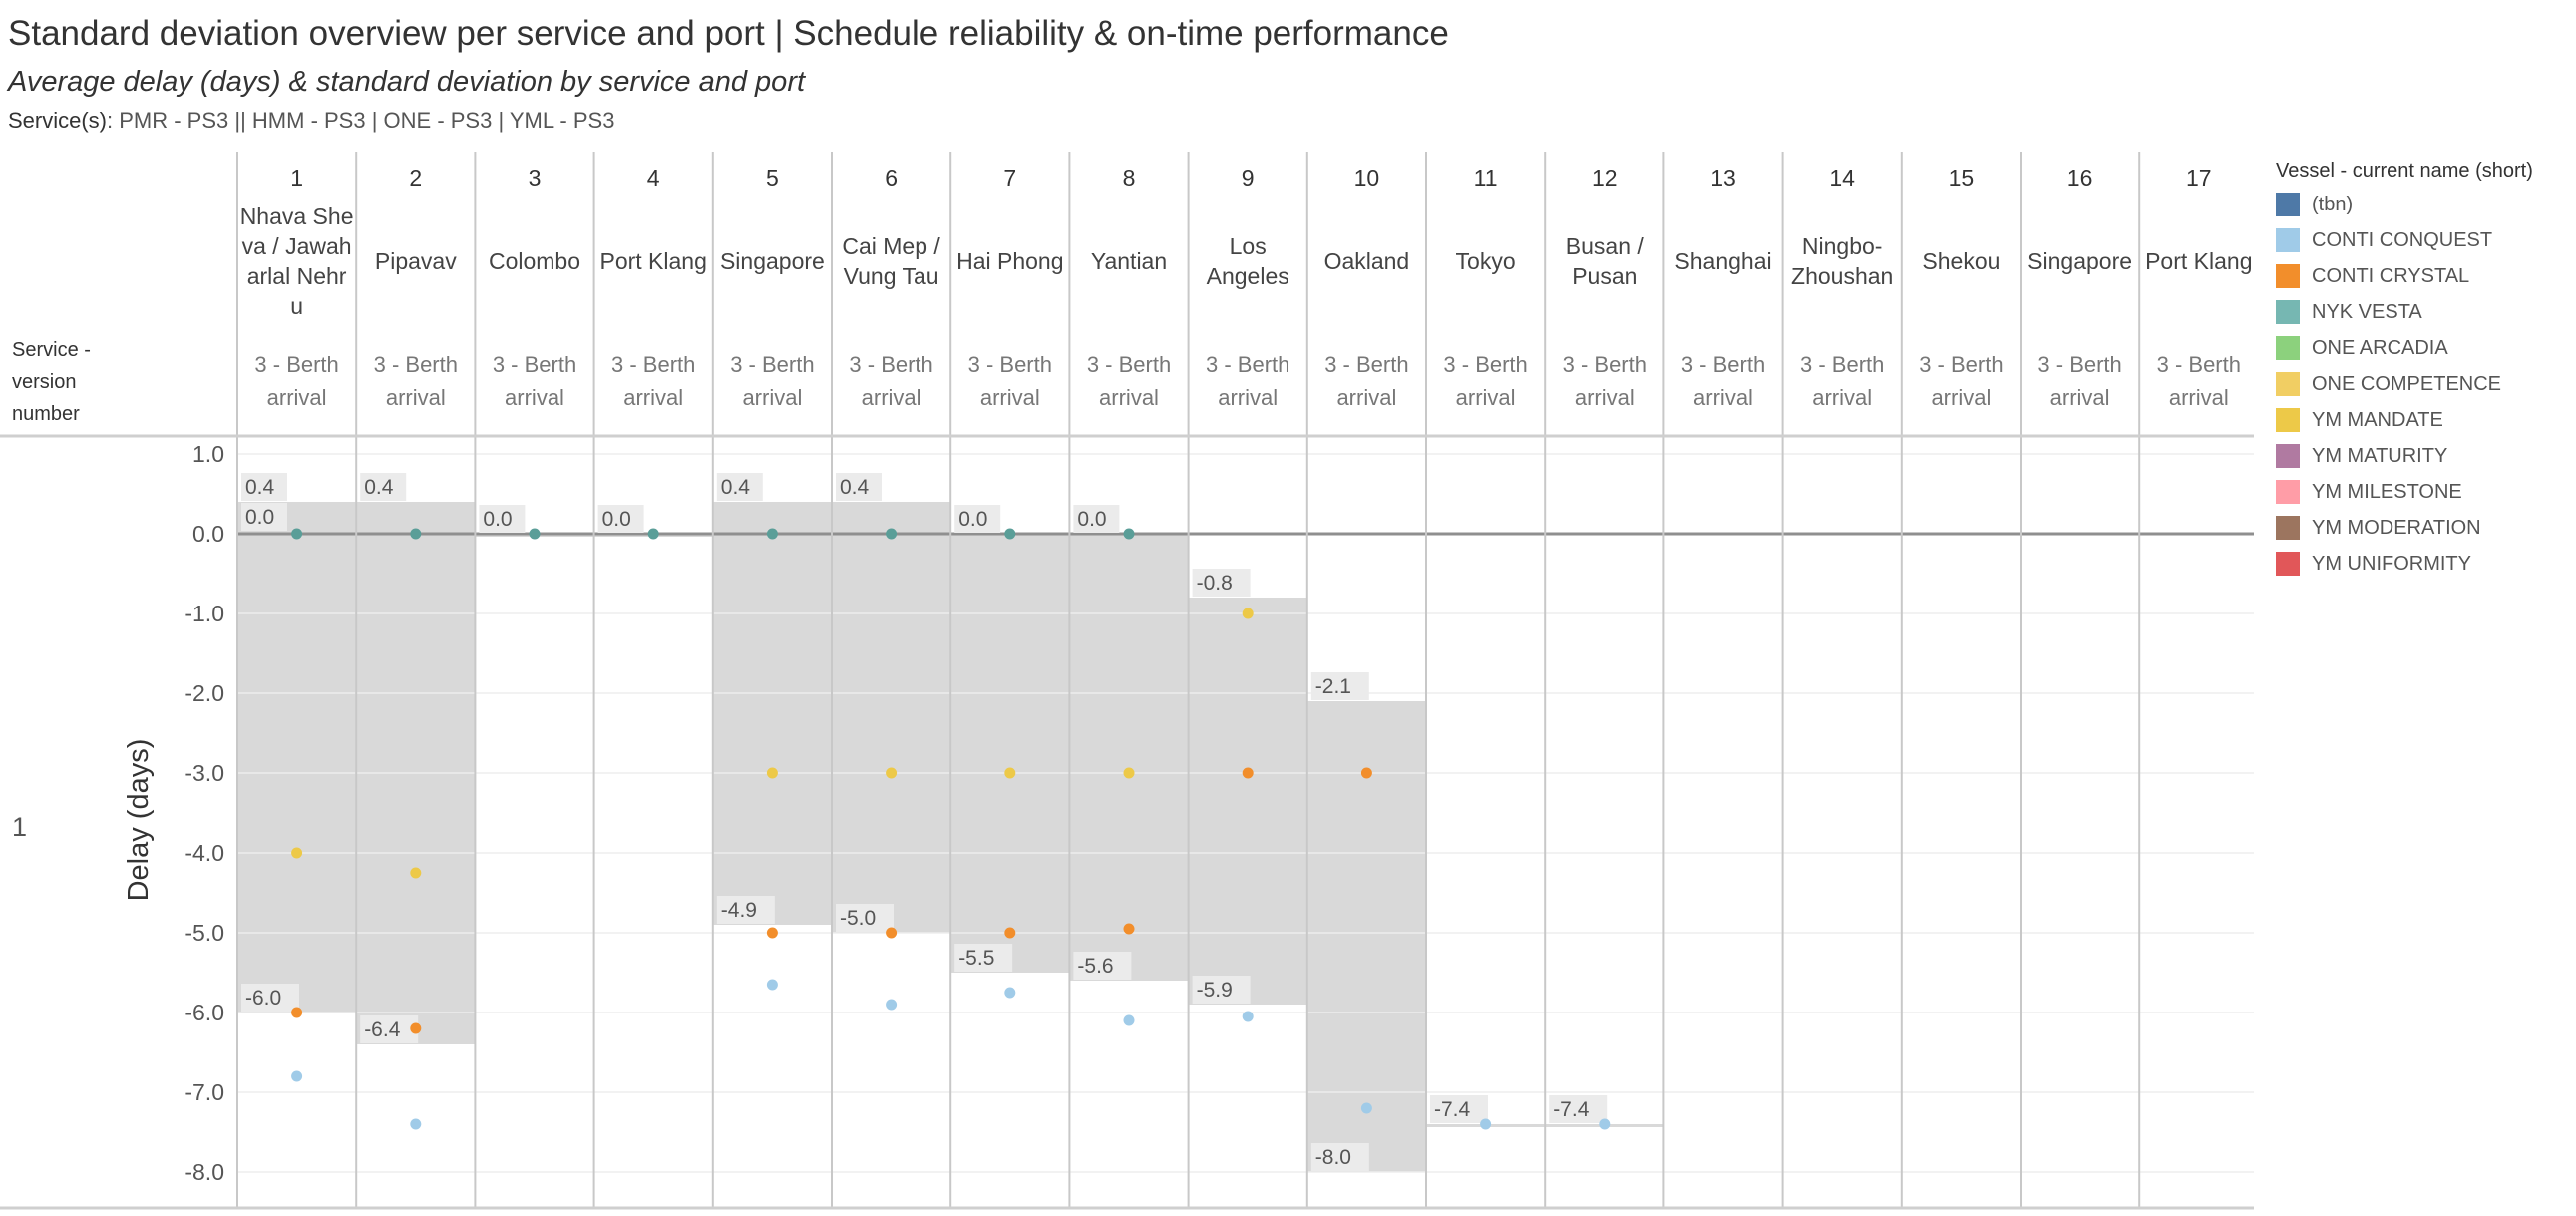 This screenshot has width=2576, height=1216. I want to click on legend-item: NYK VESTA, so click(2423, 312).